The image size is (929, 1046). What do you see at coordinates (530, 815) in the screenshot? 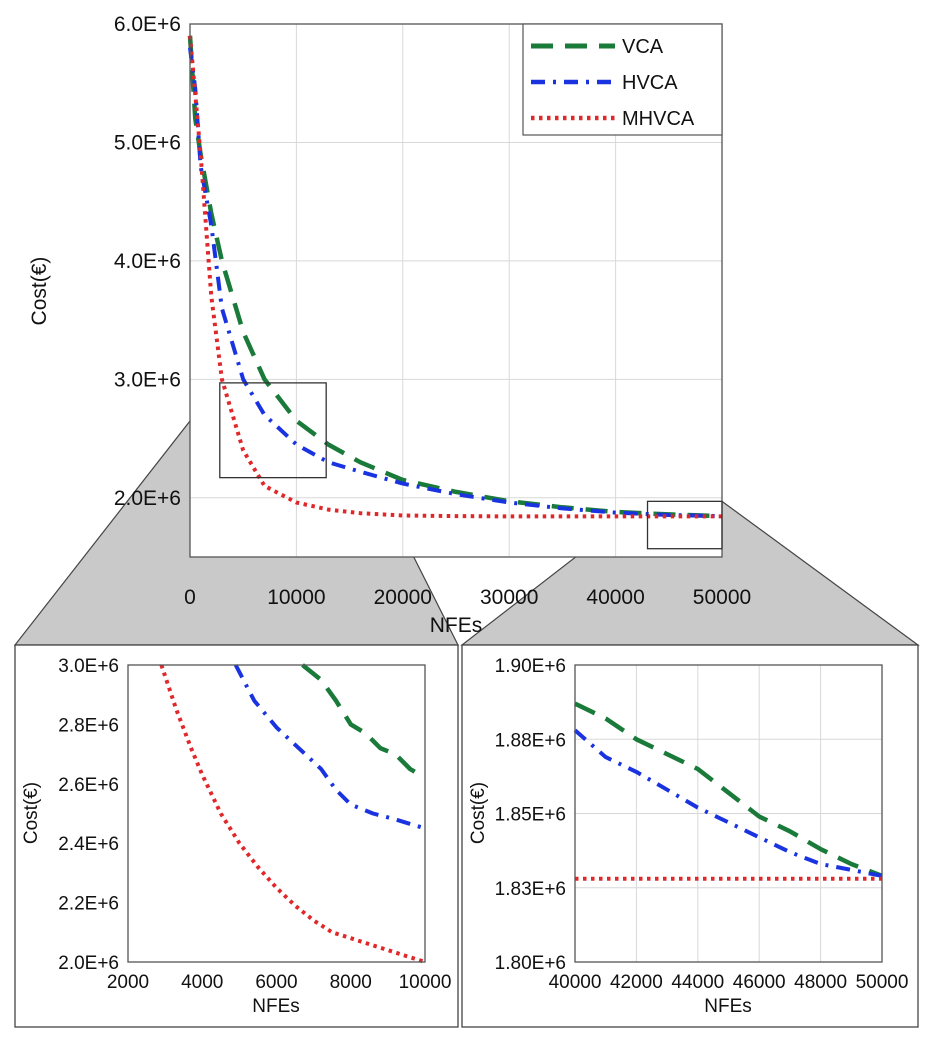
I see `y-tick-label-2: 1.85E+6` at bounding box center [530, 815].